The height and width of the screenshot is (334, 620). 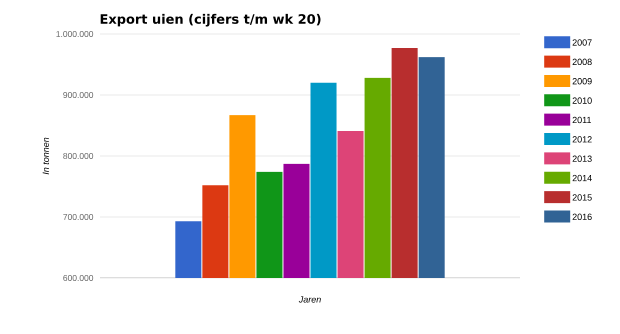 I want to click on y-tick-label: 900.000, so click(x=78, y=95).